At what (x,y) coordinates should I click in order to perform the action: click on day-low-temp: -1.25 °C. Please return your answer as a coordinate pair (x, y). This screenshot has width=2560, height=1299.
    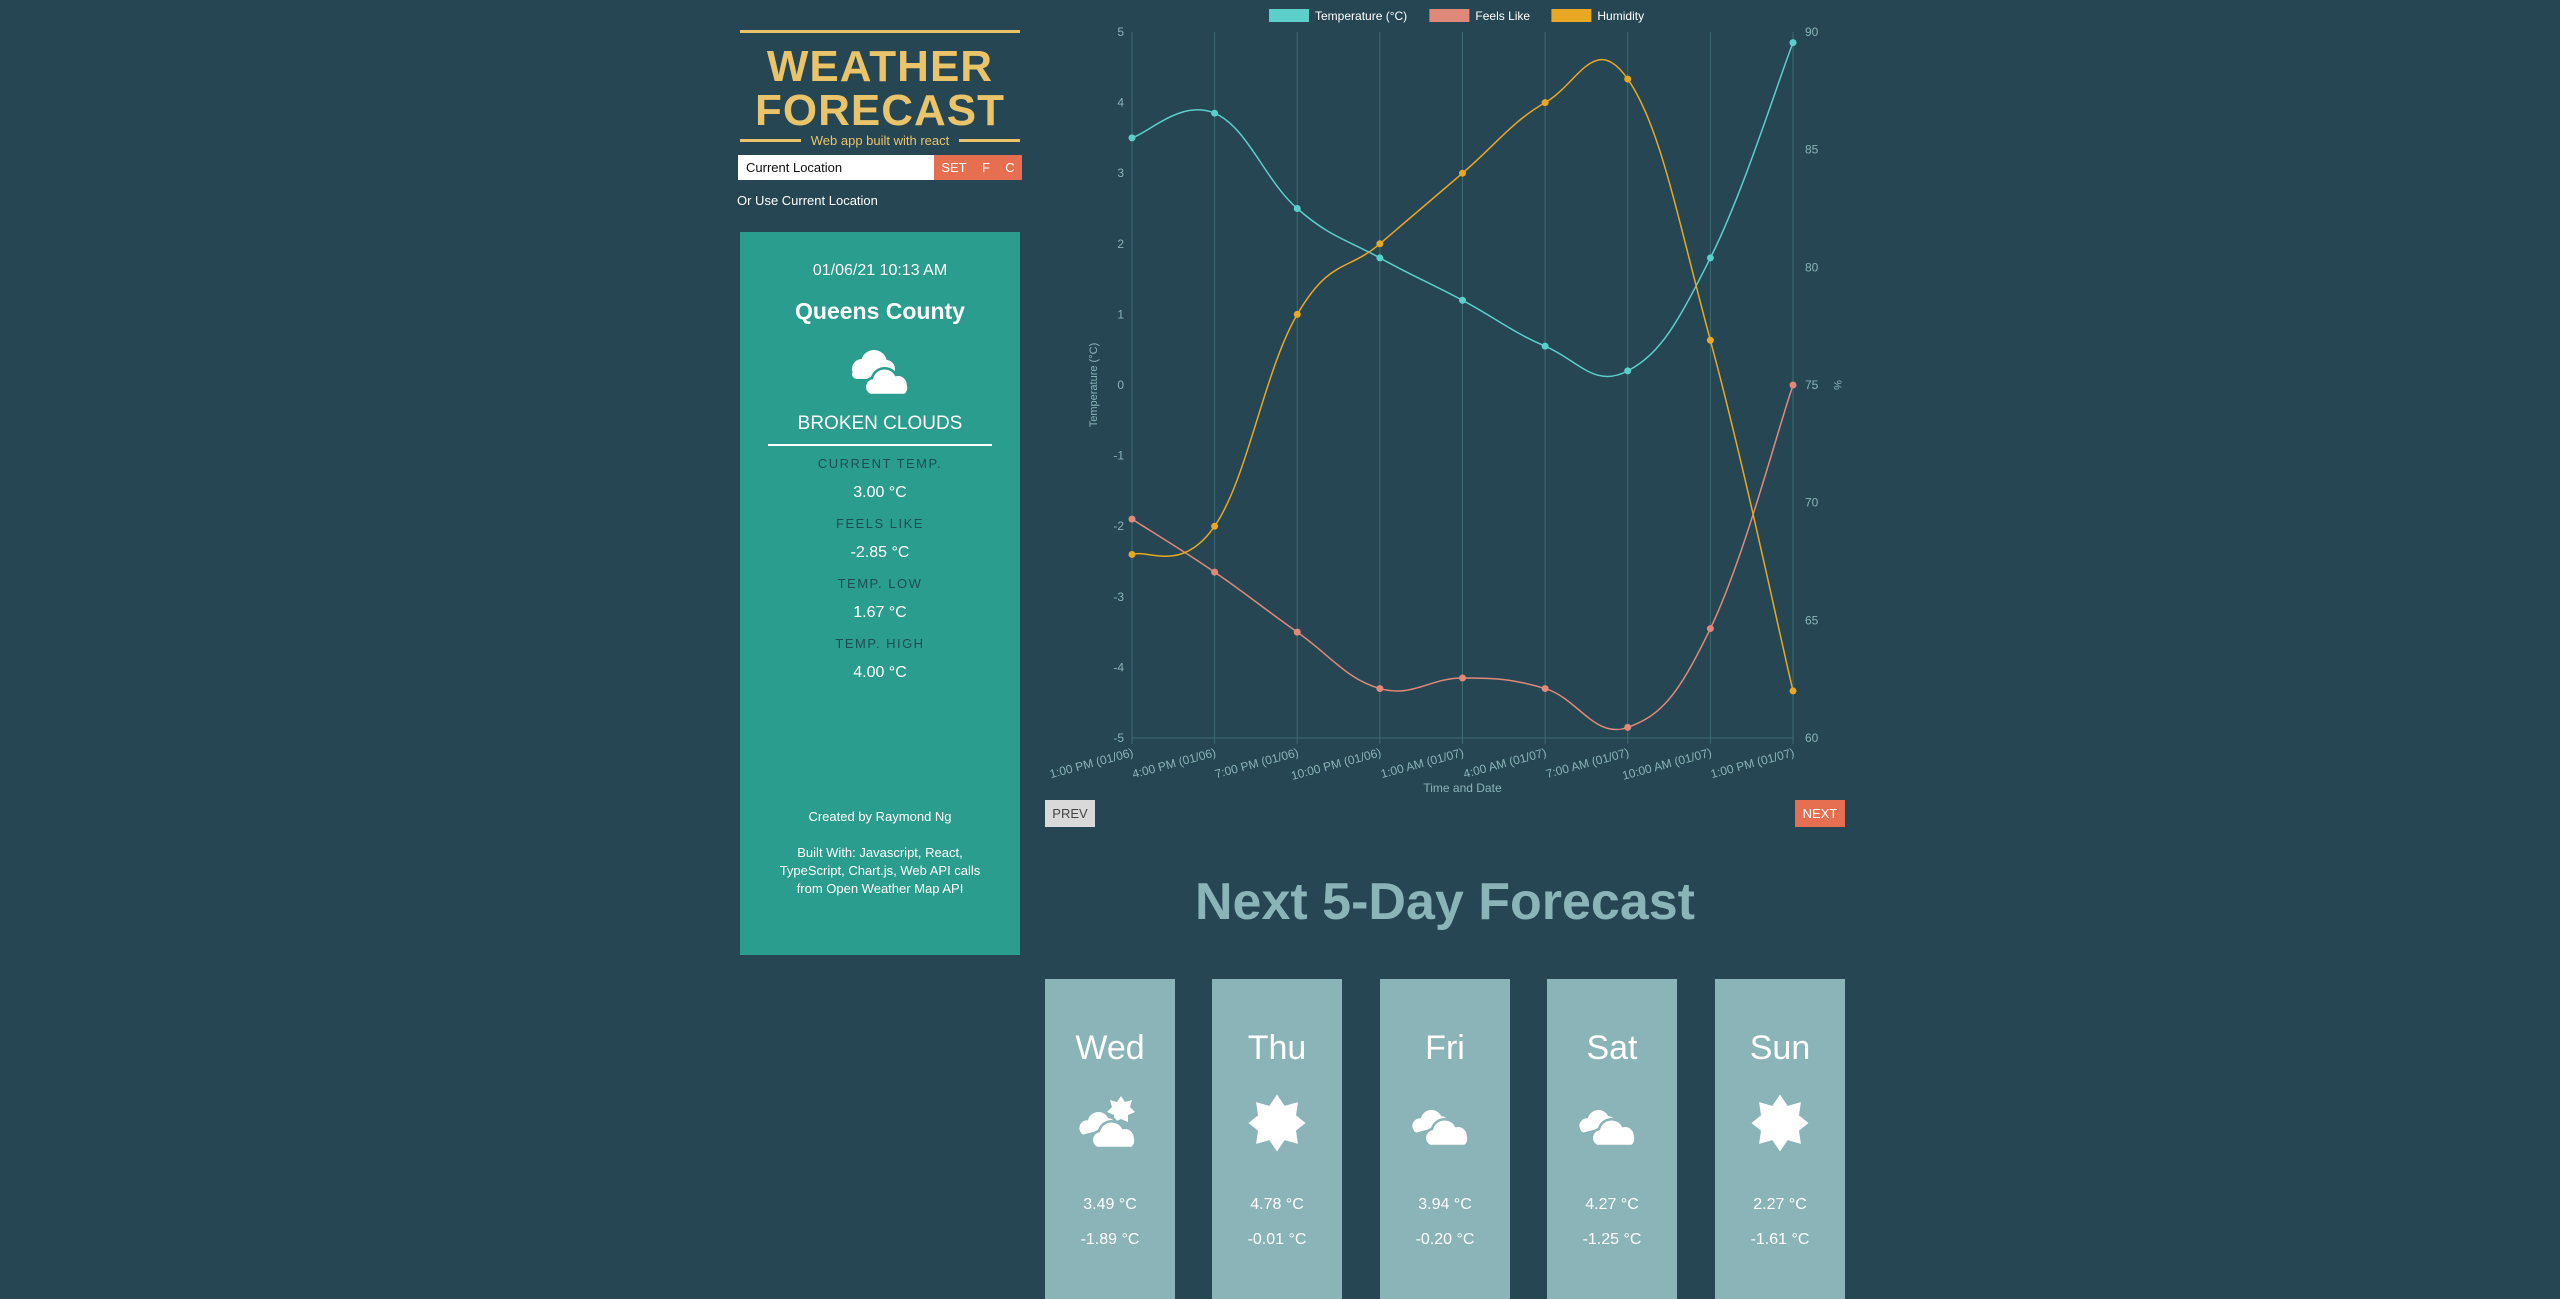
    Looking at the image, I should click on (1612, 1239).